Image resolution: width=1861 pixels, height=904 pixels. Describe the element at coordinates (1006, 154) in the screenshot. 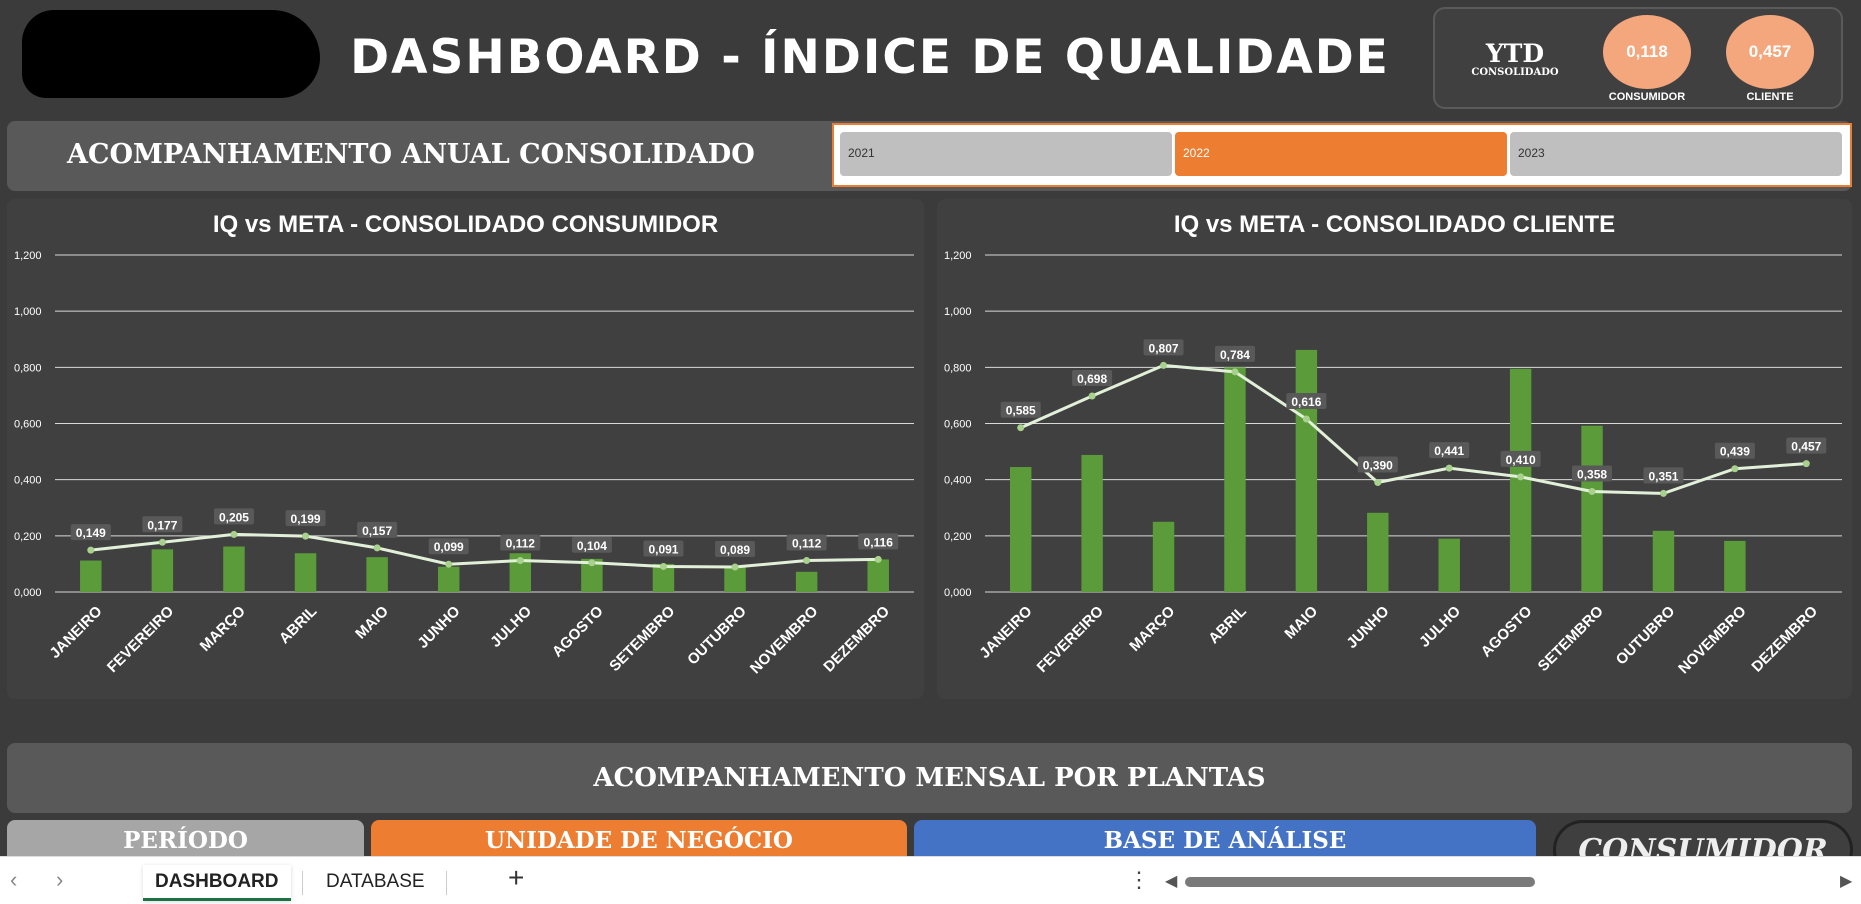

I see `year-option-2021: 2021` at that location.